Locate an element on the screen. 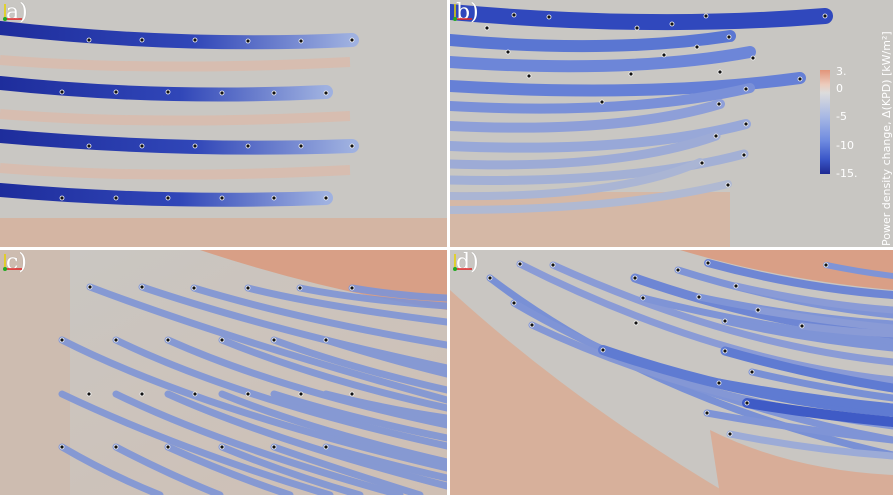 This screenshot has height=495, width=893. colorbar-tick-zero: 0 is located at coordinates (839, 88).